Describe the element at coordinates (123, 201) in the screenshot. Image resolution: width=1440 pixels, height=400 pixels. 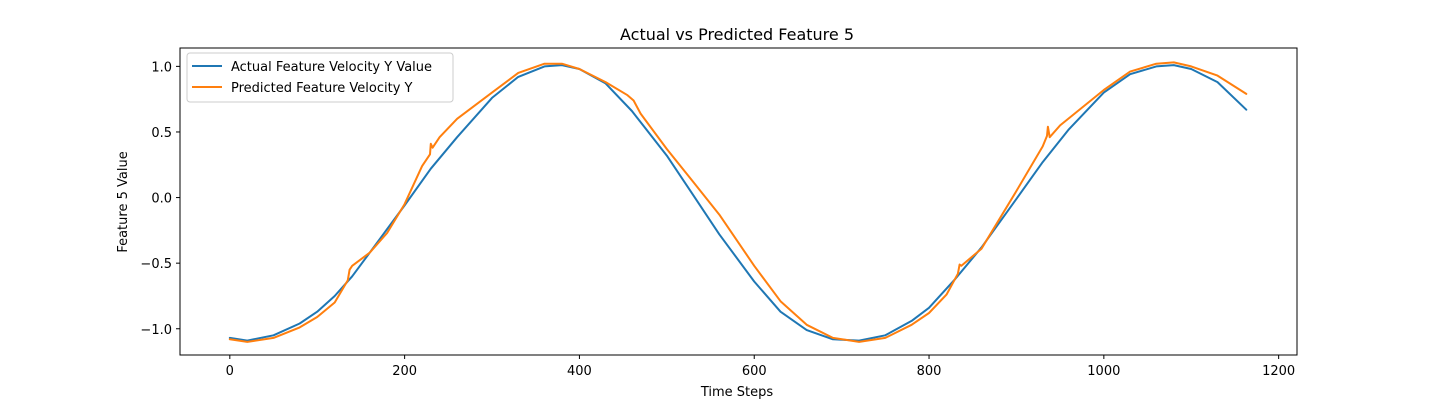
I see `y-axis-title: Feature 5 Value` at that location.